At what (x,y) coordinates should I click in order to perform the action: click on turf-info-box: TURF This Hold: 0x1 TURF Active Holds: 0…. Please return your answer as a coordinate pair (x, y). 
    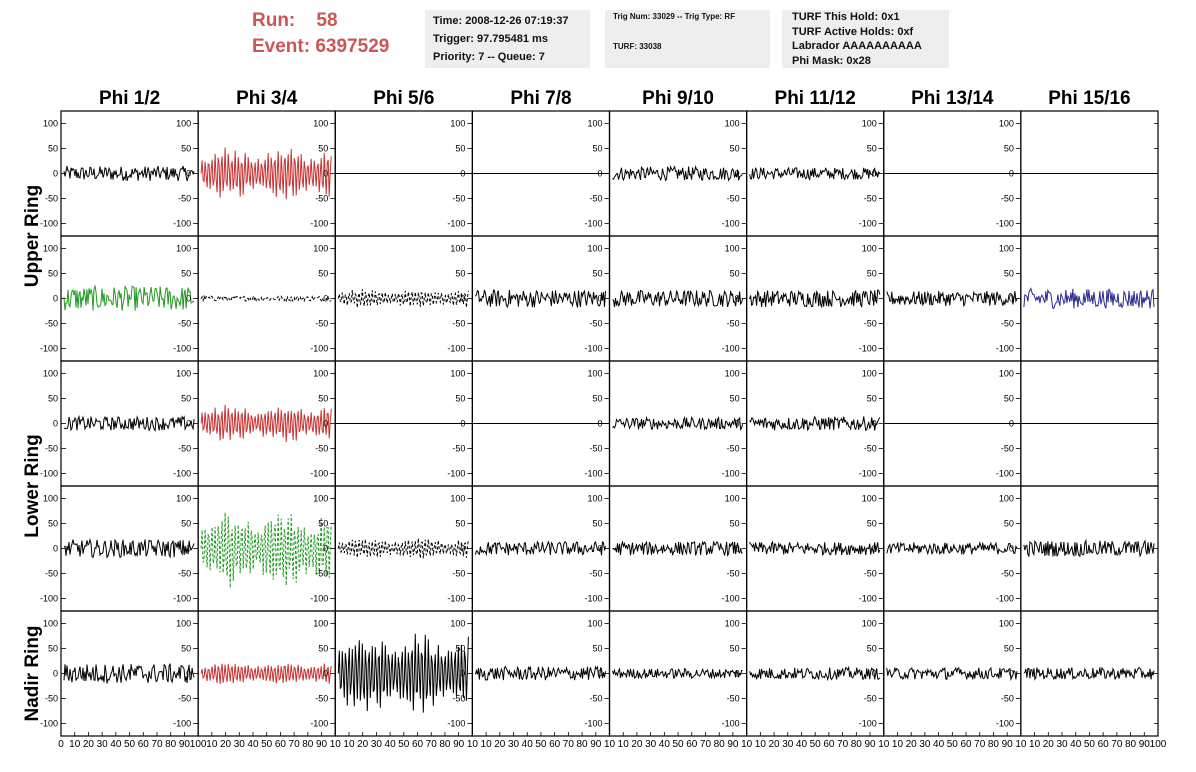
    Looking at the image, I should click on (865, 39).